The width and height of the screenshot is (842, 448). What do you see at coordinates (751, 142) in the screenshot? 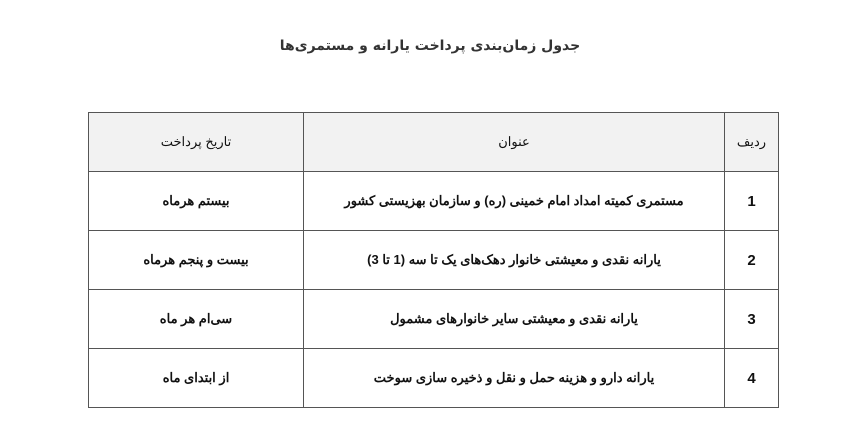
I see `header-row-number: ردیف` at bounding box center [751, 142].